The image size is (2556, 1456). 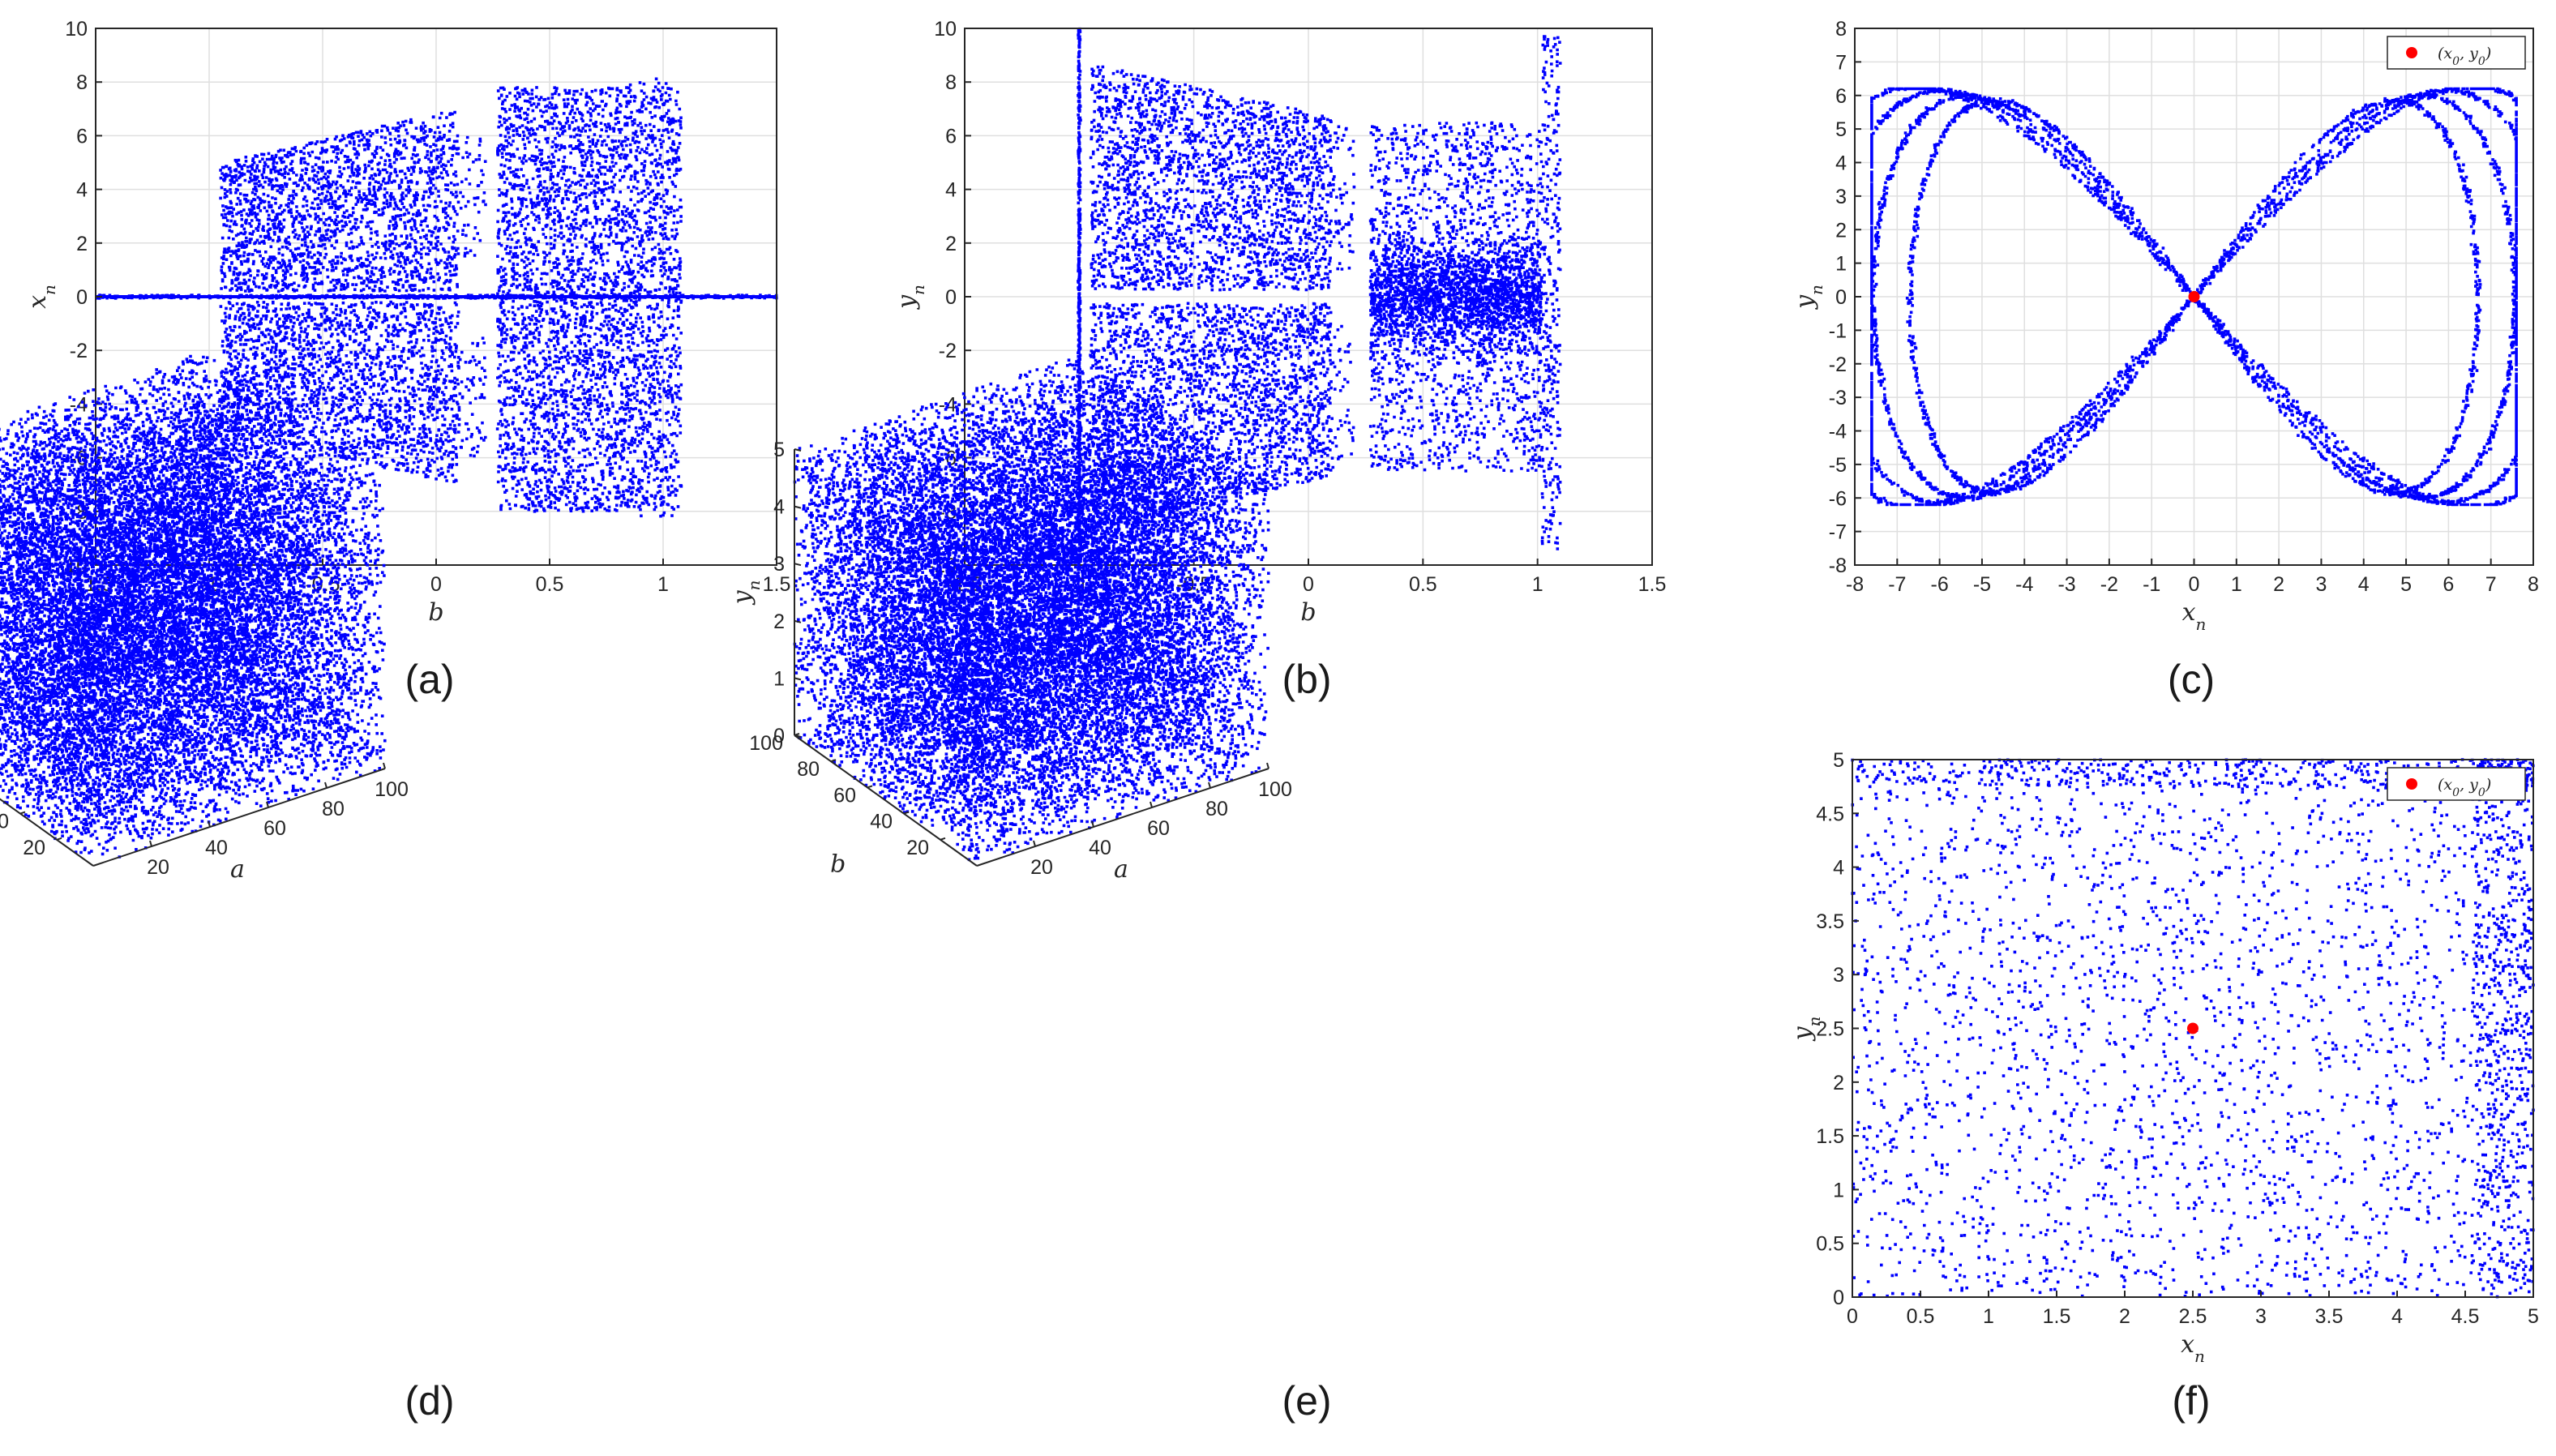 I want to click on x-axis-label: xn, so click(x=2193, y=1348).